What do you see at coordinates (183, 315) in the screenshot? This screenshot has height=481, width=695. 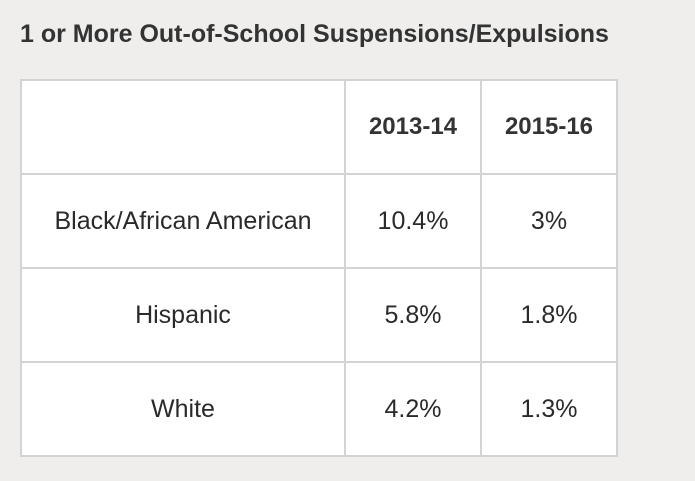 I see `row-label: Hispanic` at bounding box center [183, 315].